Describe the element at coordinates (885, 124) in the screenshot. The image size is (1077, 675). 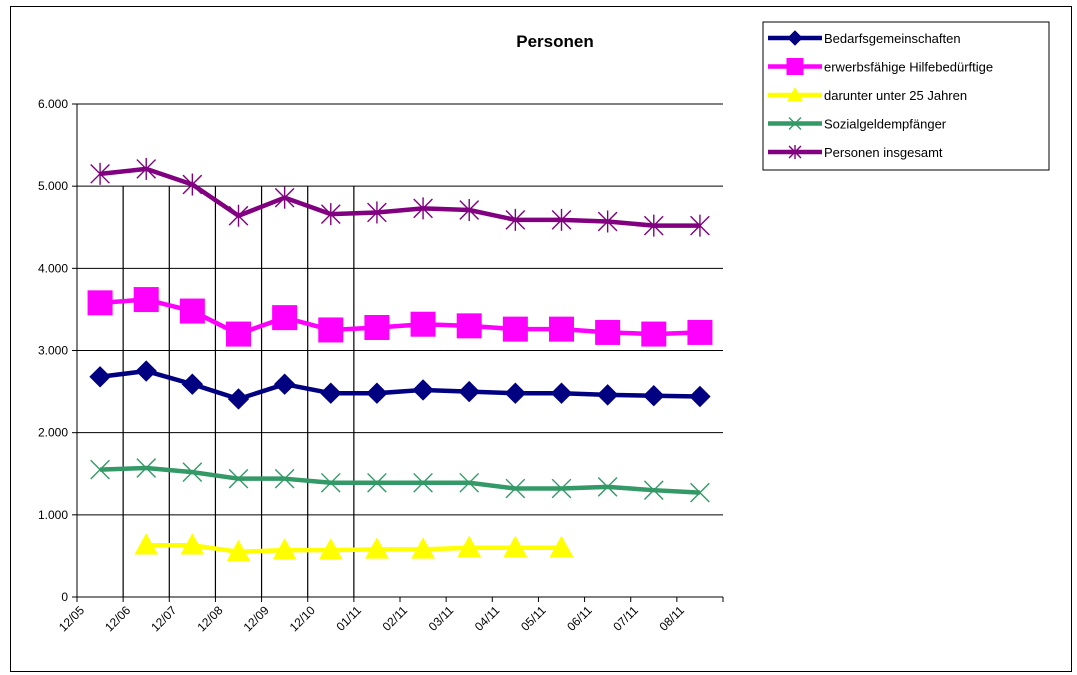
I see `legend-label: Sozialgeldempfänger` at that location.